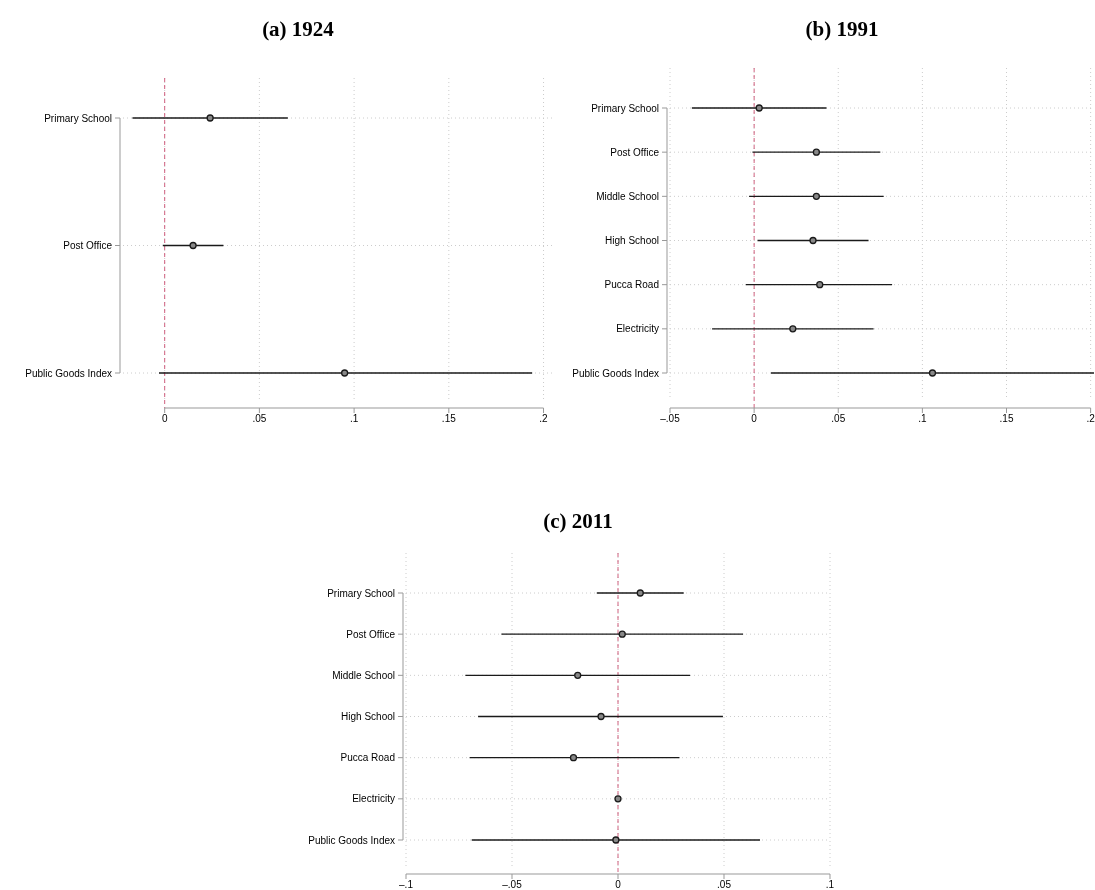  I want to click on chart-title: (b) 1991, so click(842, 29).